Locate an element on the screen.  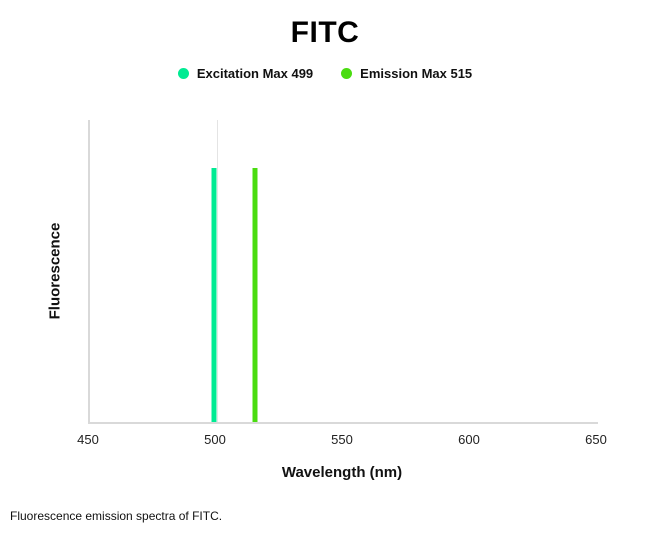
excitation-swatch-icon is located at coordinates (183, 73).